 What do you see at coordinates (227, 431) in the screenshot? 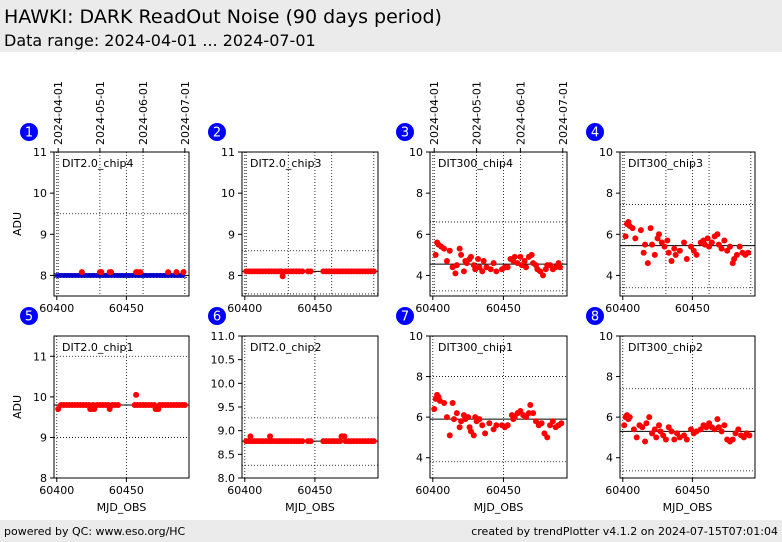
I see `y-tick-label: 9.0` at bounding box center [227, 431].